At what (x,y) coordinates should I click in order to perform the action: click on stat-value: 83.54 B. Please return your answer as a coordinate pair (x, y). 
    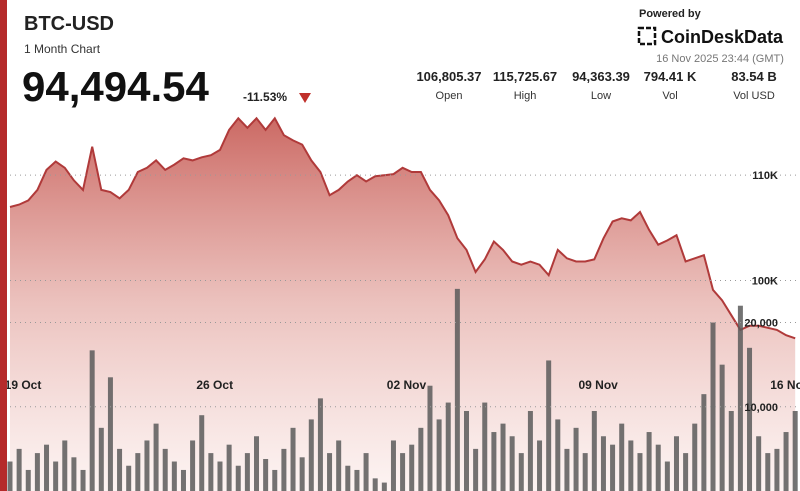
    Looking at the image, I should click on (754, 76).